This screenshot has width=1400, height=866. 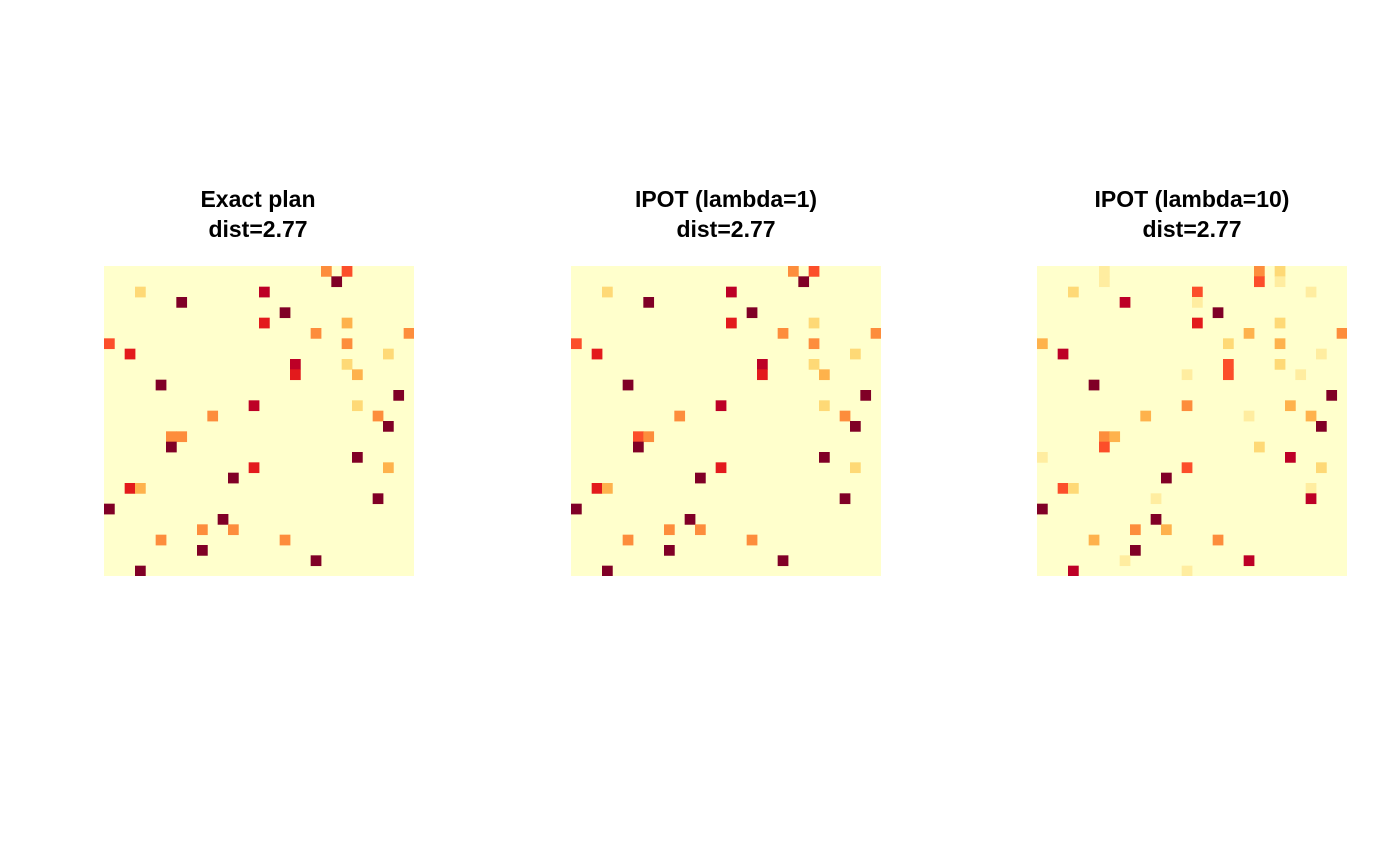 What do you see at coordinates (1192, 199) in the screenshot?
I see `chart-title-line-1: IPOT (lambda=10)` at bounding box center [1192, 199].